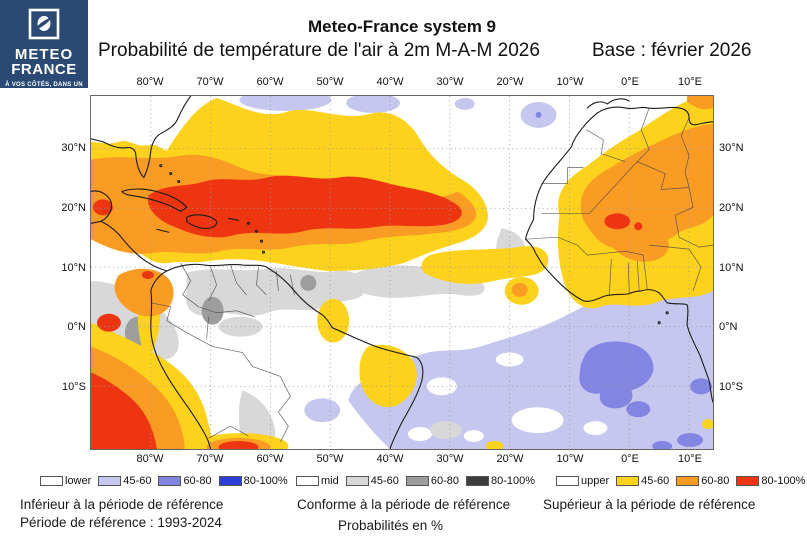 The height and width of the screenshot is (551, 807). I want to click on caption-lower: Inférieur à la période de référence, so click(122, 504).